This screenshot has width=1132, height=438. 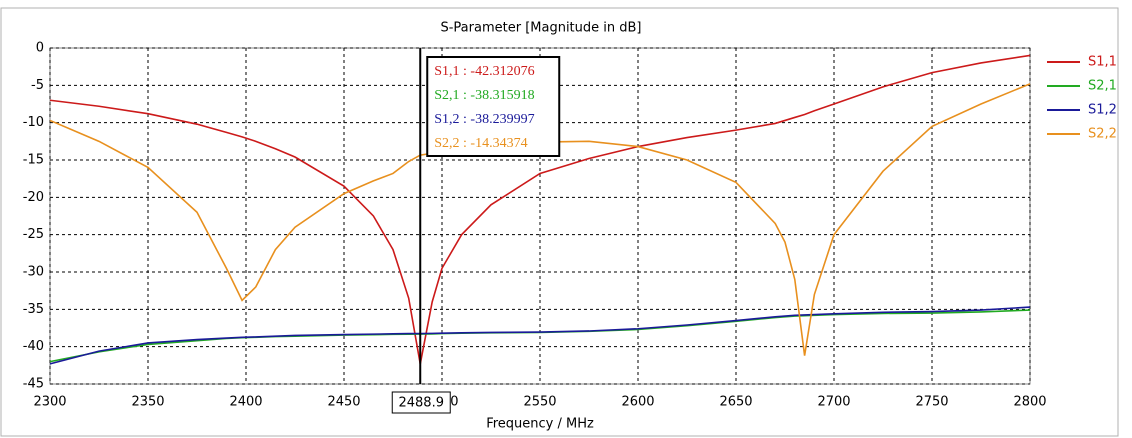 What do you see at coordinates (484, 119) in the screenshot?
I see `marker-value: S1,2 : -38.239997` at bounding box center [484, 119].